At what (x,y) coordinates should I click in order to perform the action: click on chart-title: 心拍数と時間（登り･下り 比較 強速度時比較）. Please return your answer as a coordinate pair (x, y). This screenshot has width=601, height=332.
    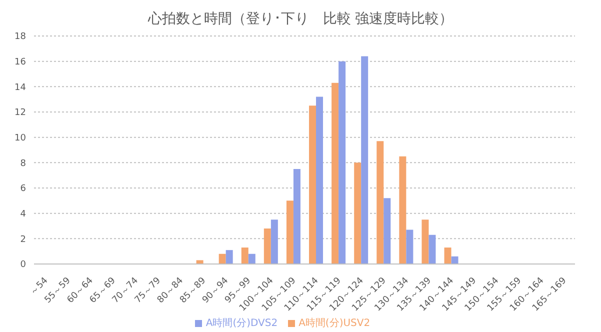
    Looking at the image, I should click on (300, 19).